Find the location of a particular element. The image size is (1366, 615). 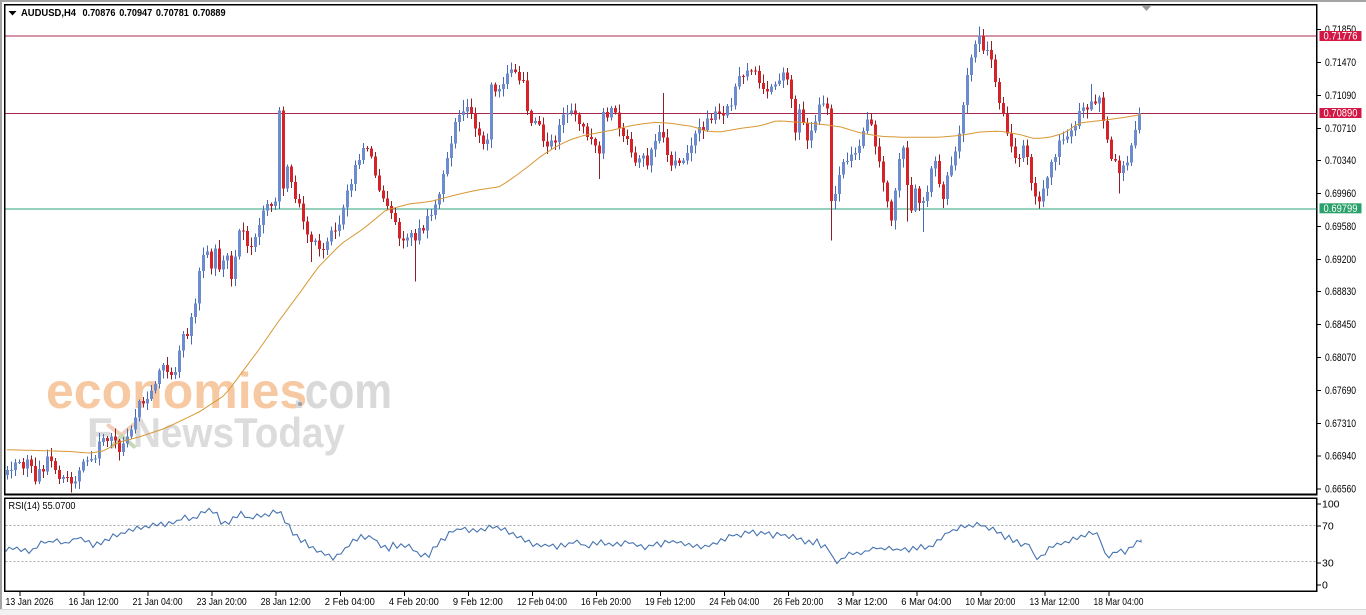

svg-text: 100 is located at coordinates (1331, 505).